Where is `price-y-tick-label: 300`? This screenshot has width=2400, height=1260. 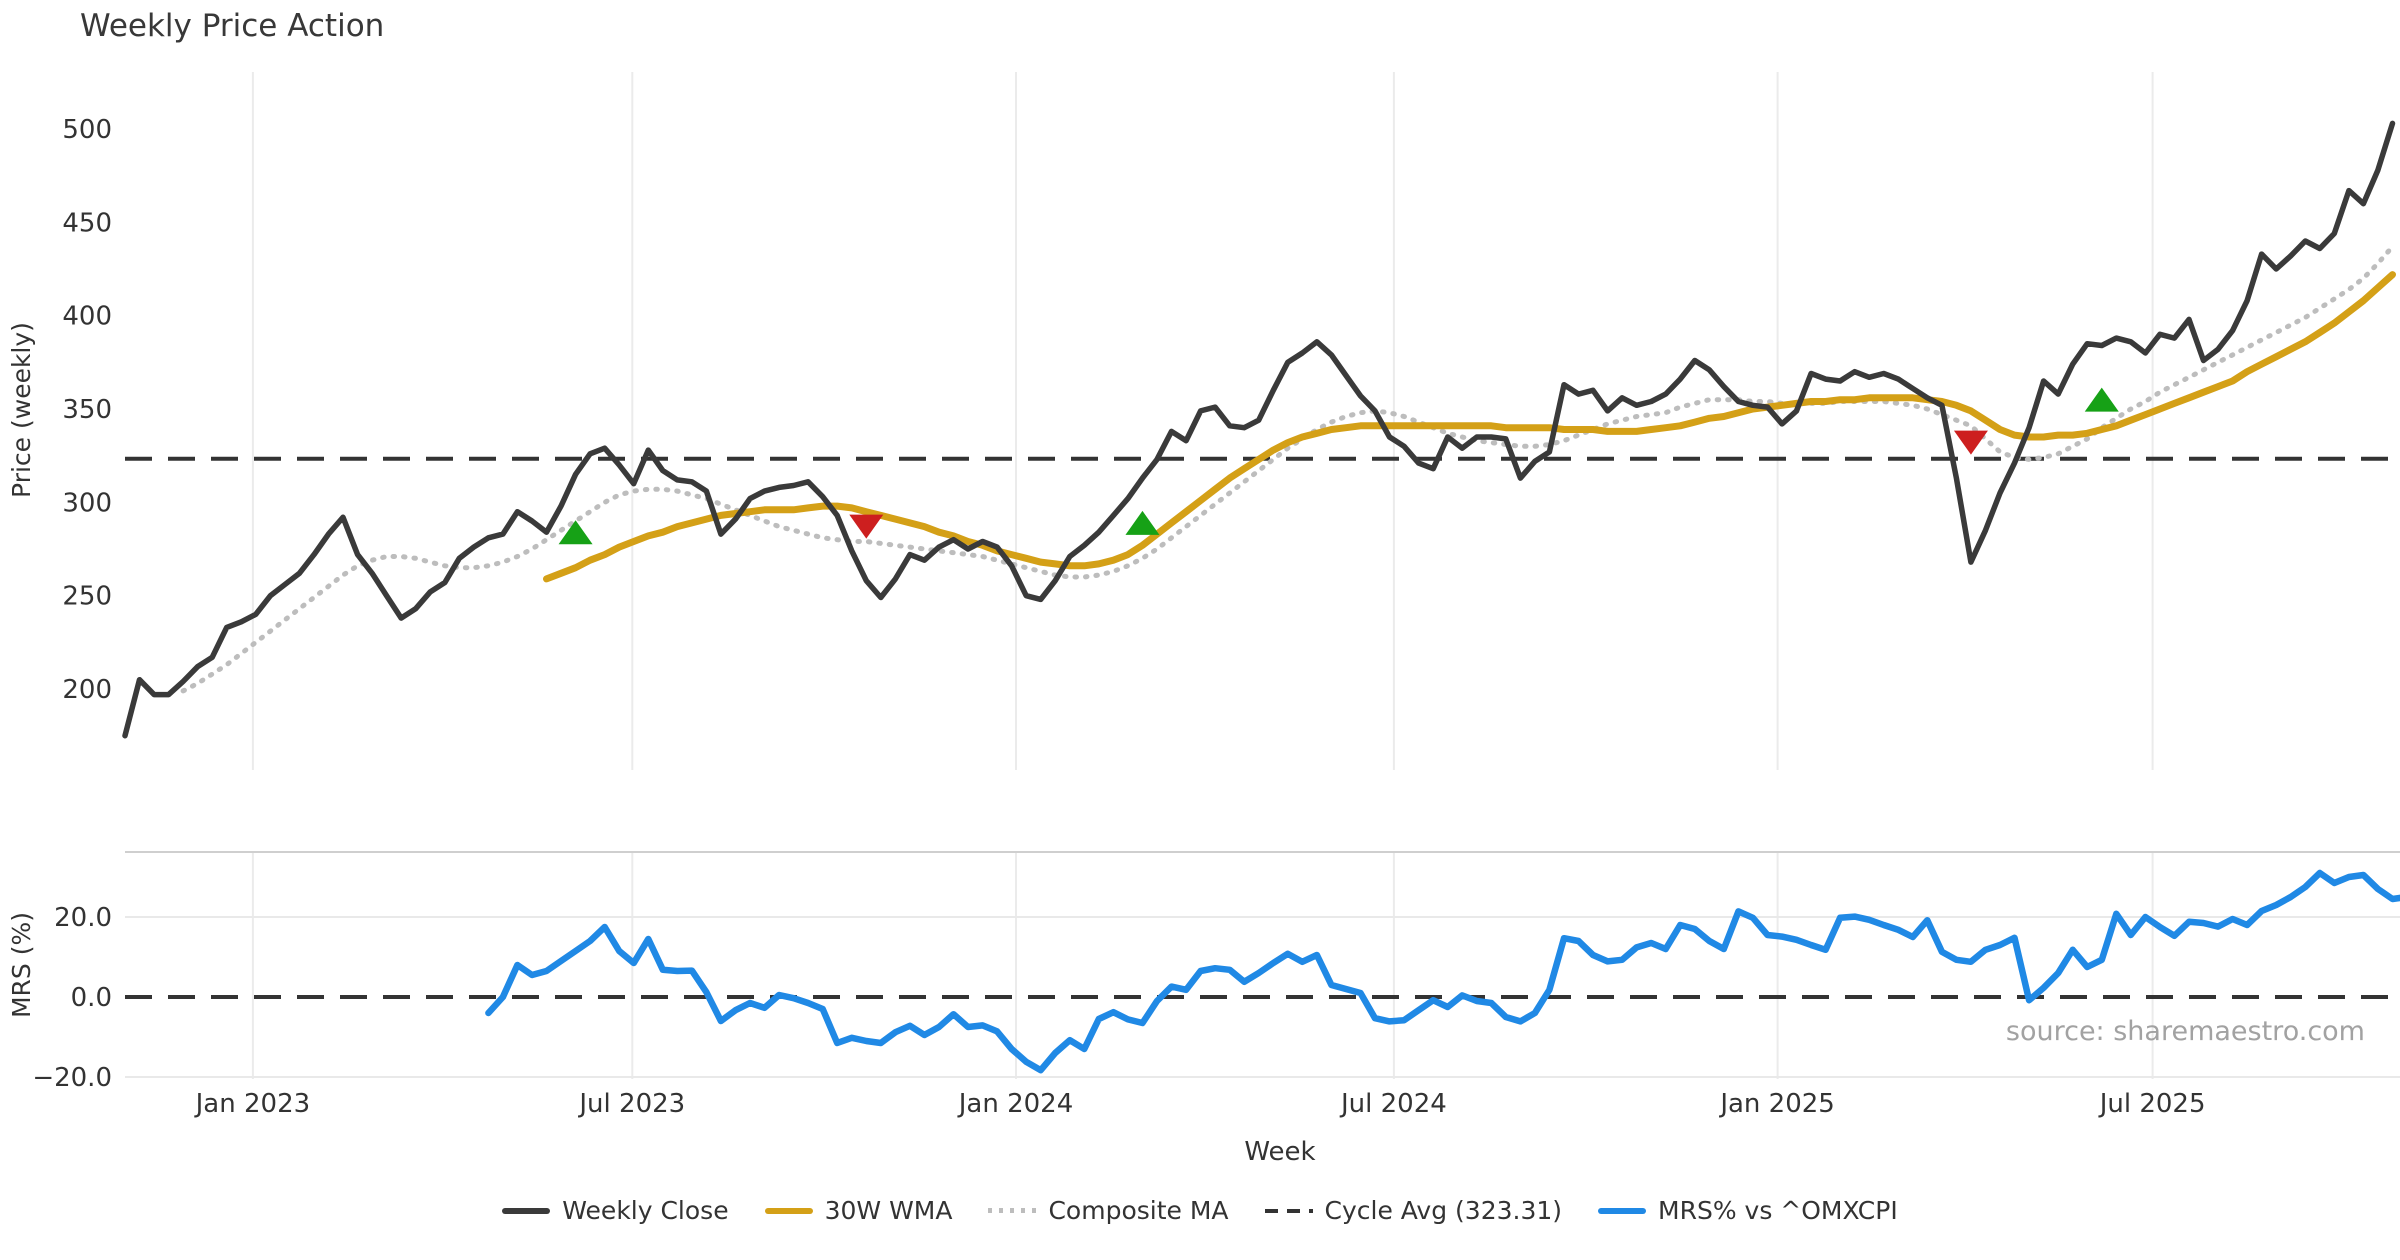
price-y-tick-label: 300 is located at coordinates (87, 503).